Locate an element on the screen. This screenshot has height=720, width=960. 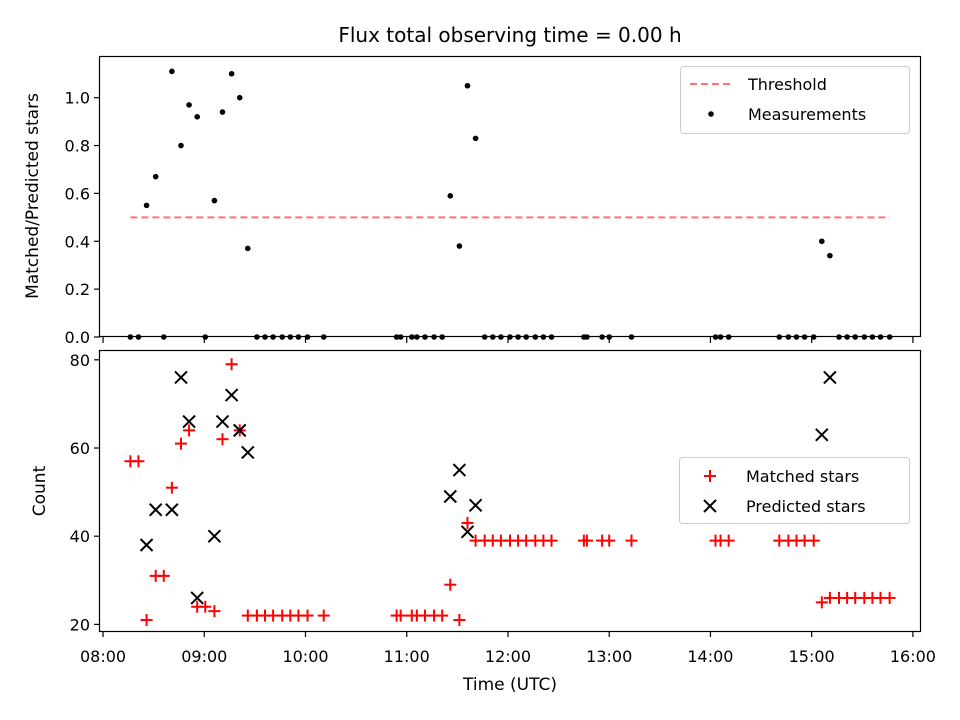
bottom-y-axis-label: Count is located at coordinates (40, 490).